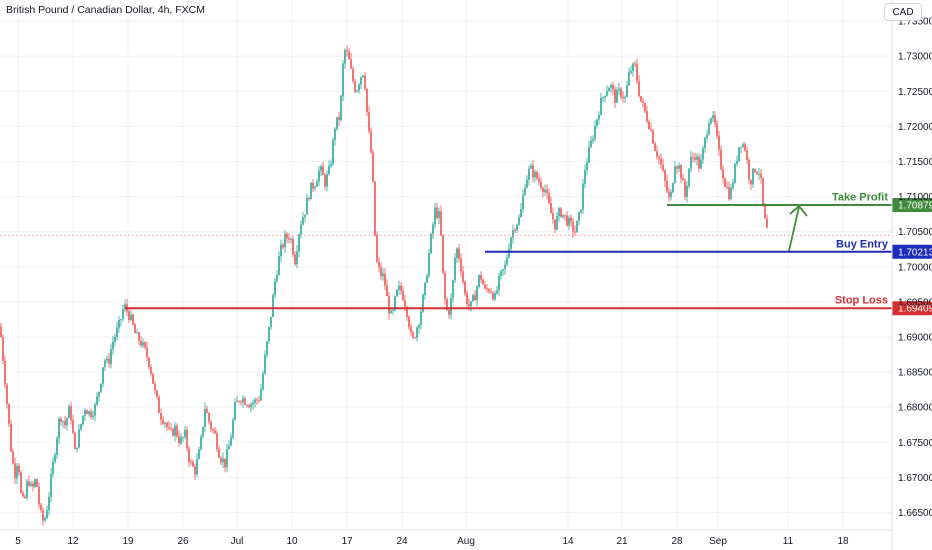 This screenshot has width=932, height=550. What do you see at coordinates (292, 541) in the screenshot?
I see `x-tick-label: 10` at bounding box center [292, 541].